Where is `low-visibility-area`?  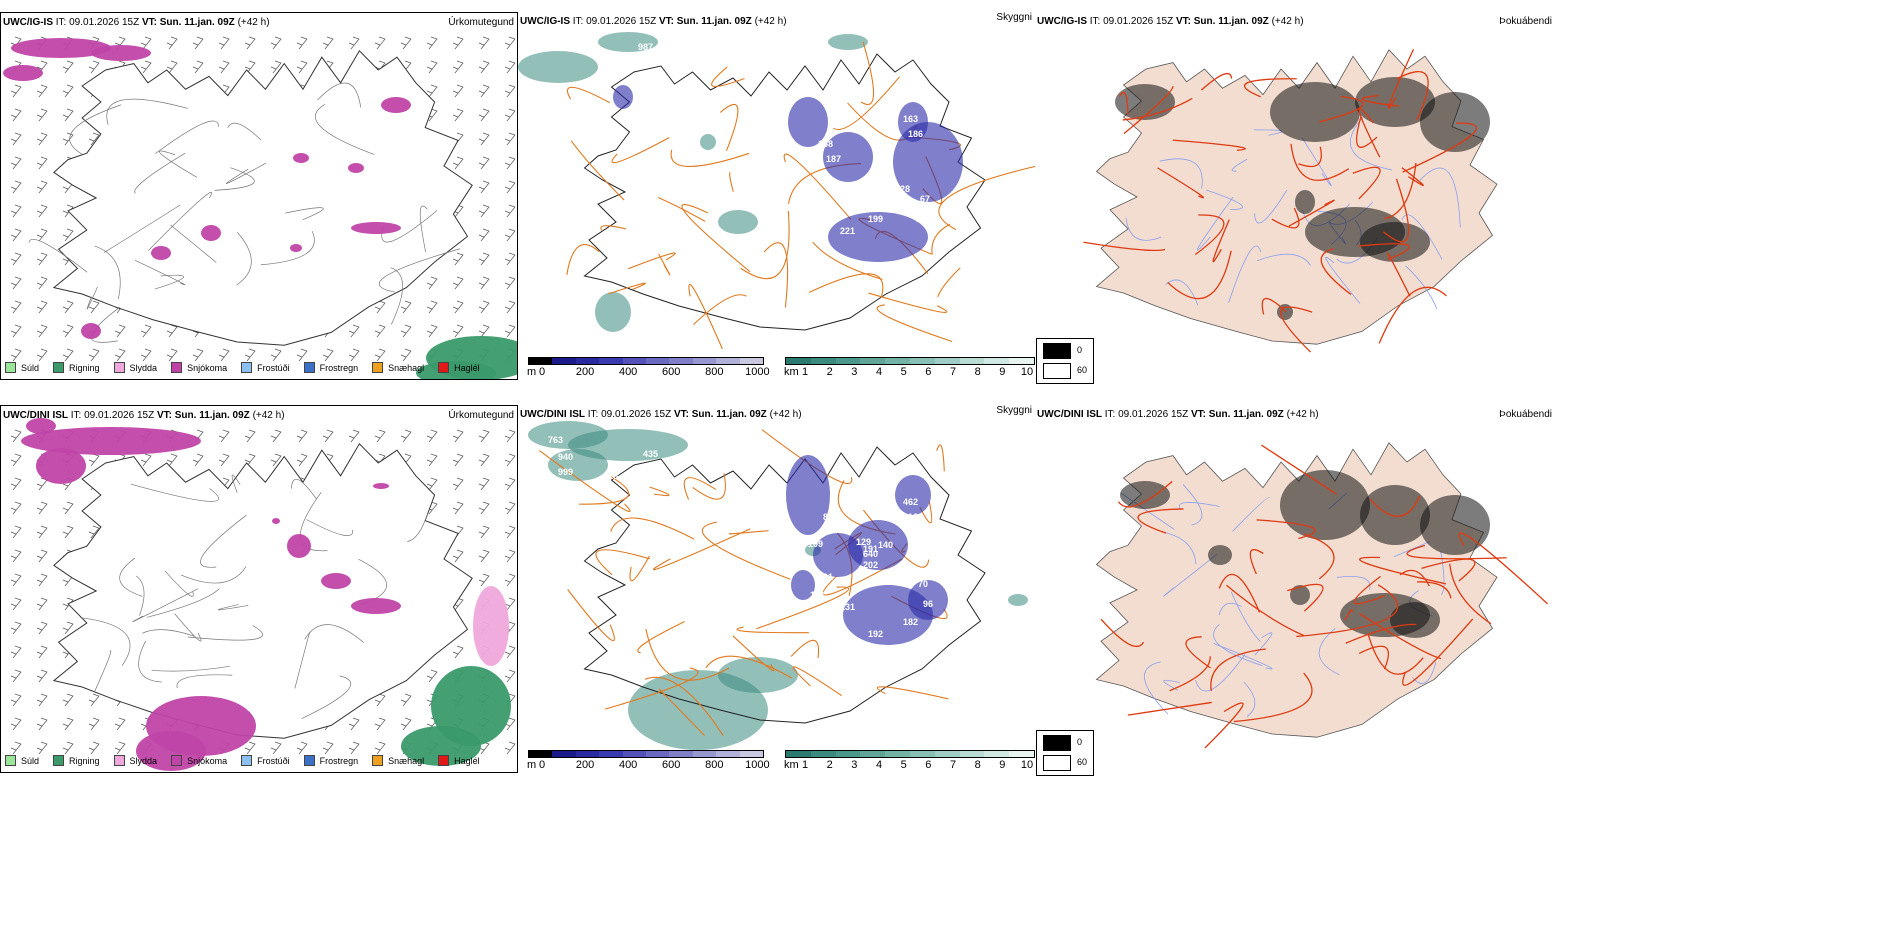 low-visibility-area is located at coordinates (578, 465).